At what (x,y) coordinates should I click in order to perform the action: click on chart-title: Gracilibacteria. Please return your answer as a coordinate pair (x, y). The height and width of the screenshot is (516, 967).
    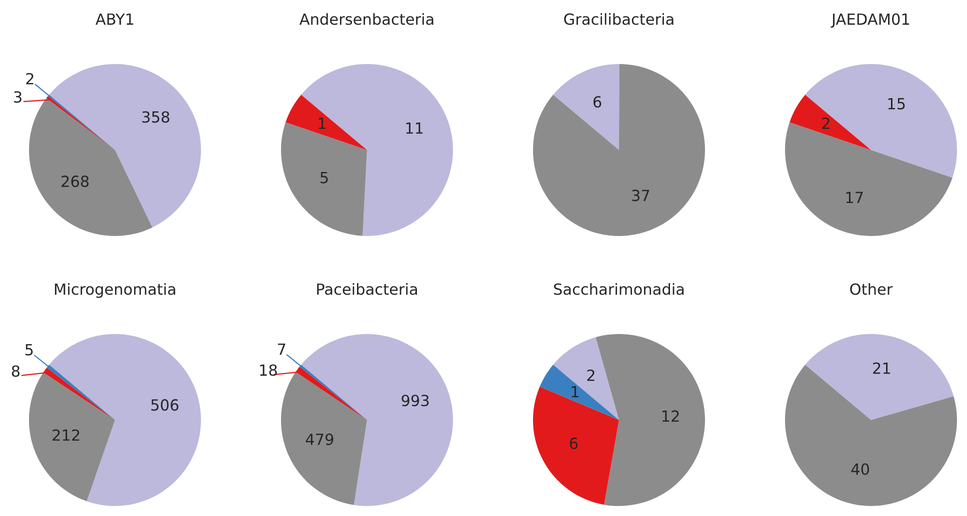
    Looking at the image, I should click on (619, 19).